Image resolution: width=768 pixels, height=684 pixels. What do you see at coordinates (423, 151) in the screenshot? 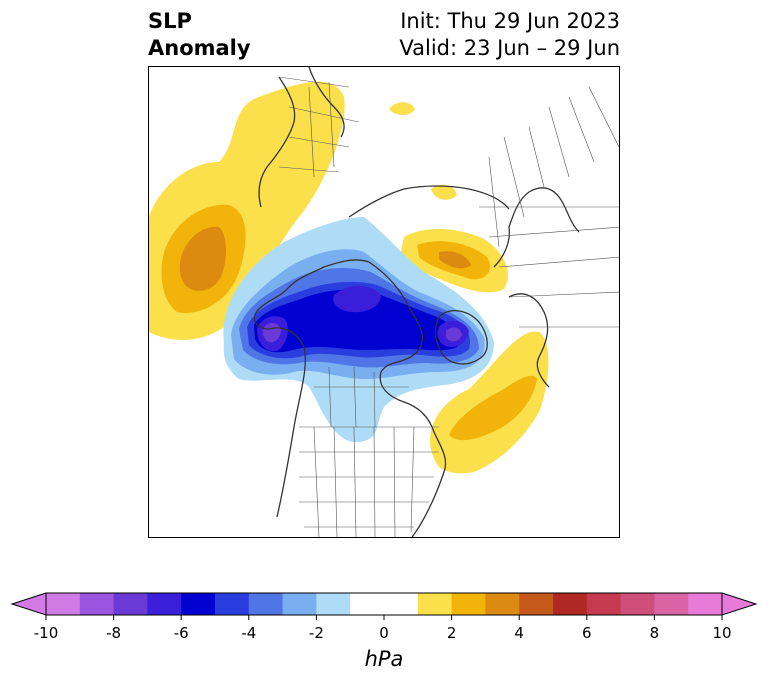
I see `positive-anomaly-eastern-siberia` at bounding box center [423, 151].